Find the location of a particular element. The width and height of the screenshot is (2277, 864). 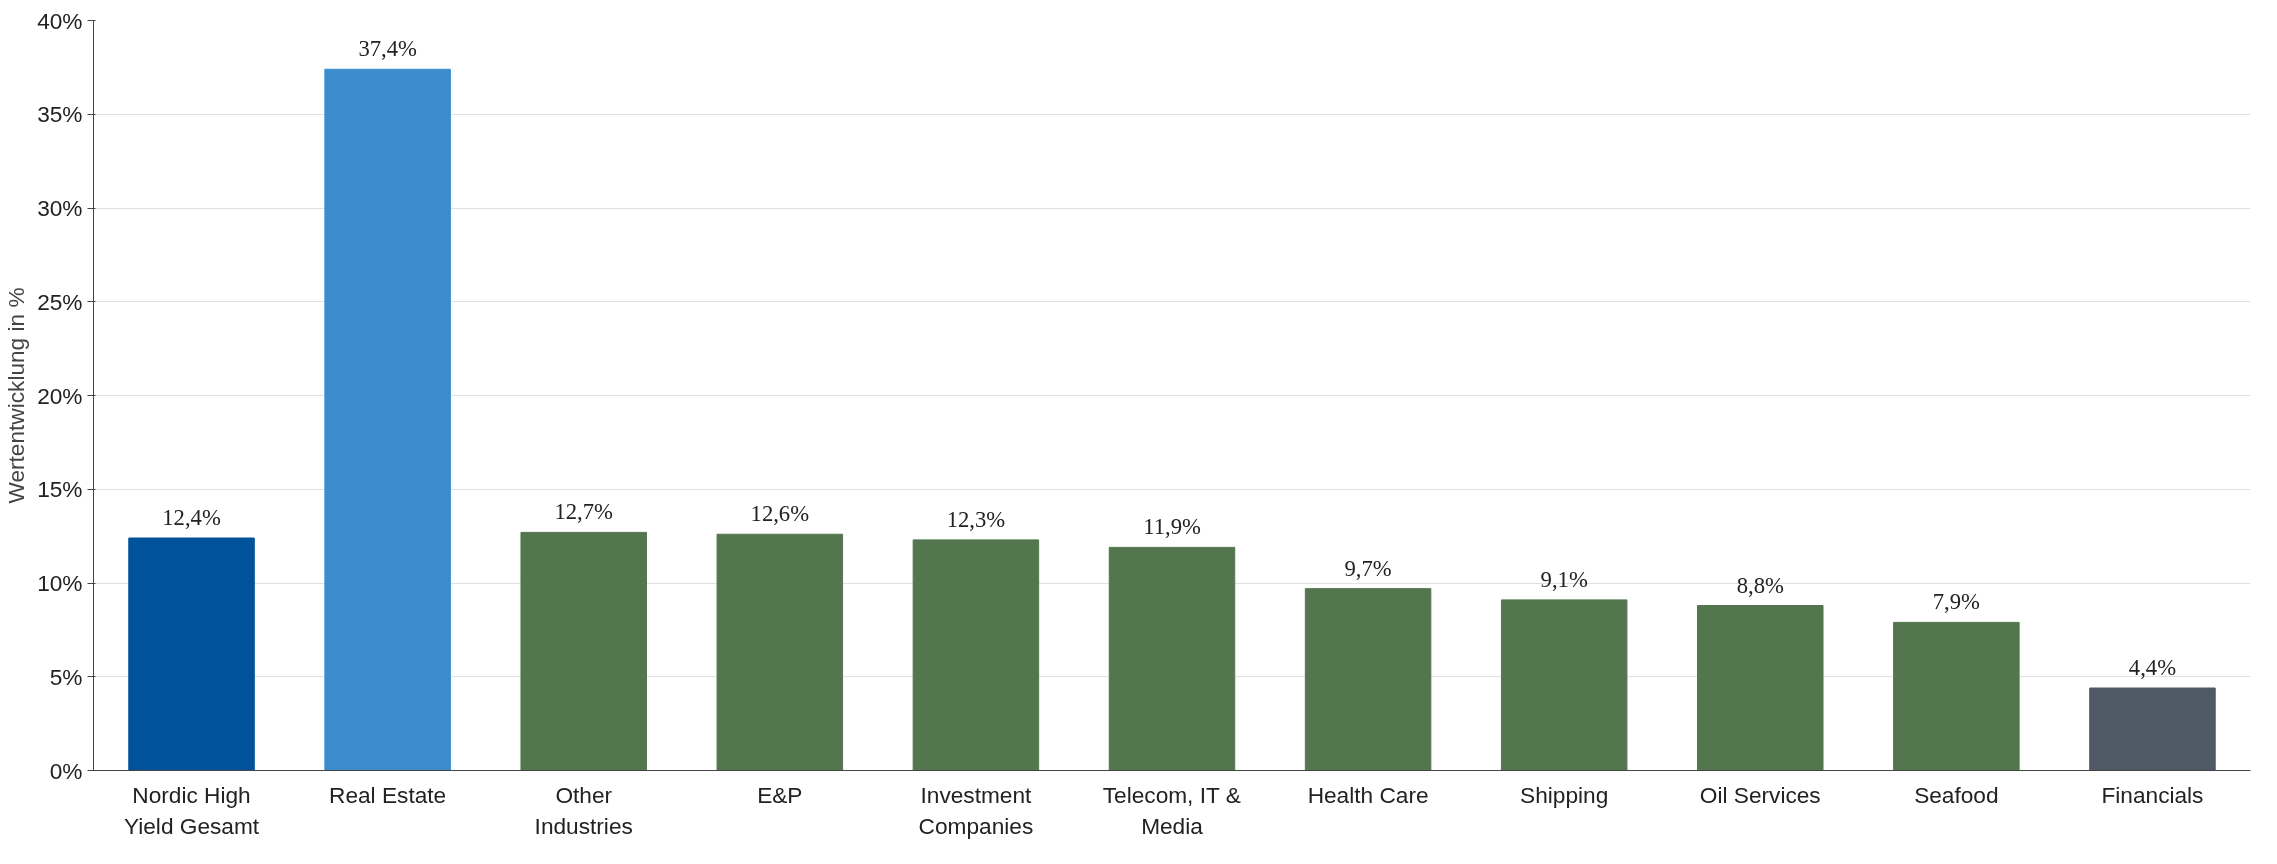

data-label: 12,6% is located at coordinates (780, 514).